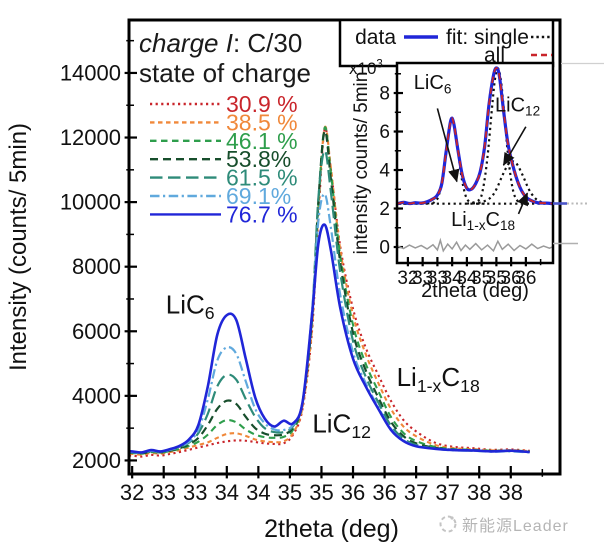 This screenshot has height=549, width=605. Describe the element at coordinates (18, 247) in the screenshot. I see `main-y-axis-title: Intensity (counts/ 5min)` at that location.